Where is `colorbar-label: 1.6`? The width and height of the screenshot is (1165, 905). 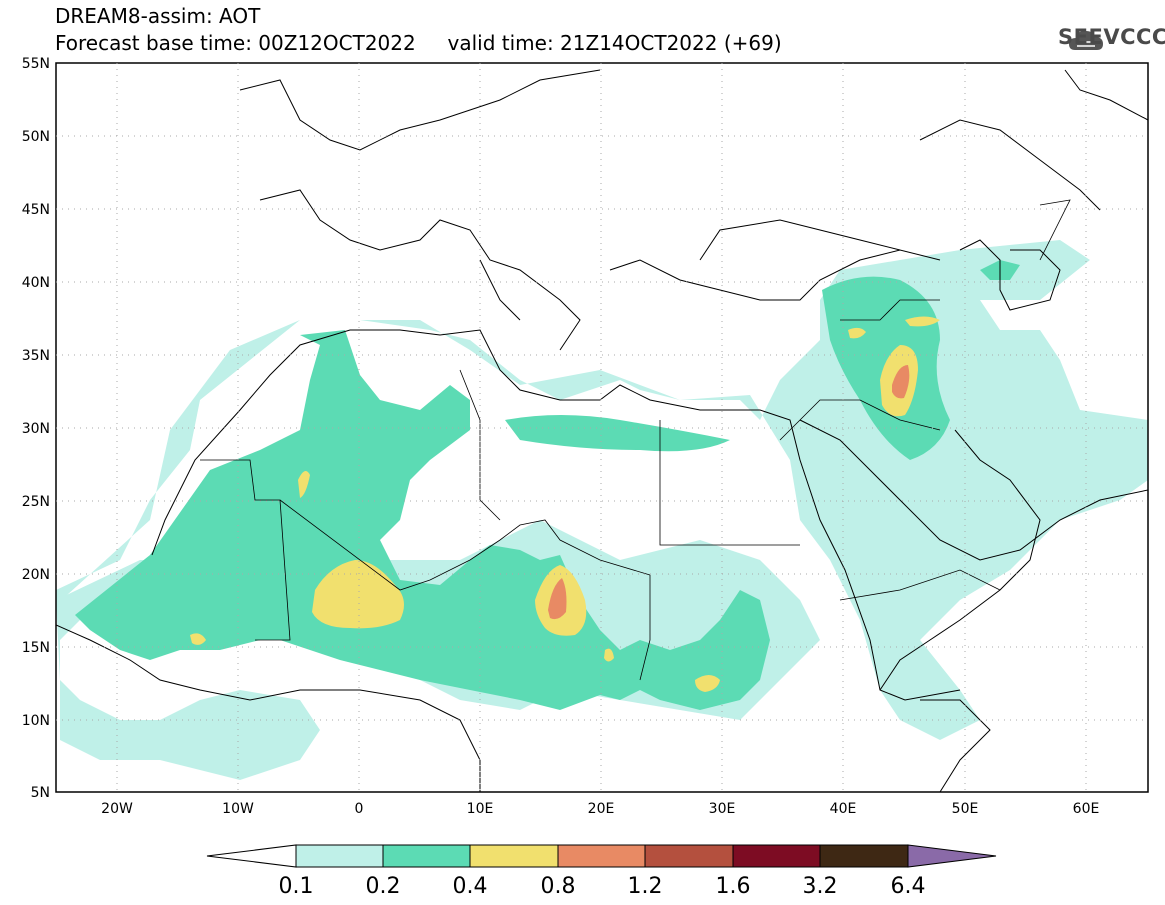 colorbar-label: 1.6 is located at coordinates (733, 886).